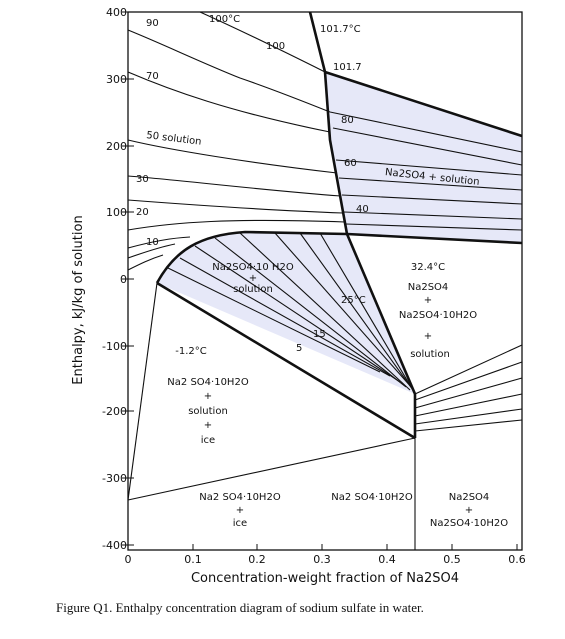  I want to click on label-15: 15, so click(319, 334).